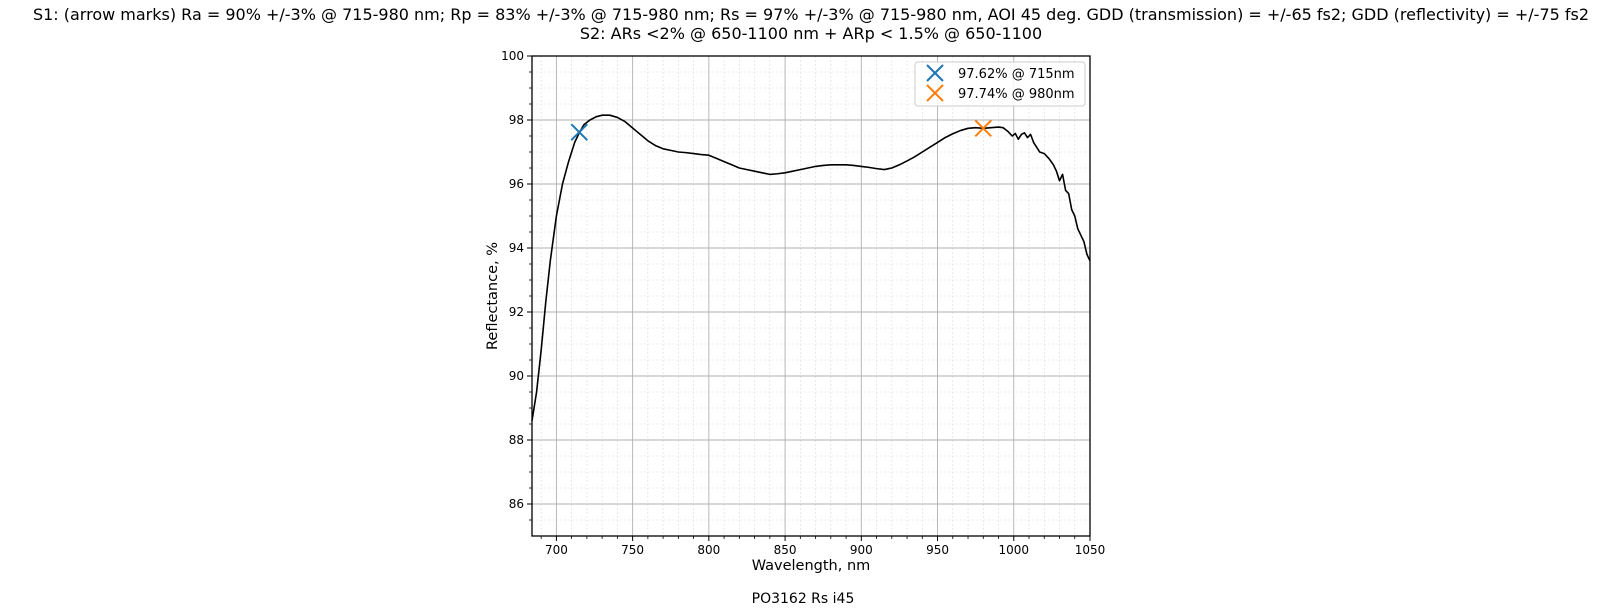 The width and height of the screenshot is (1623, 611). What do you see at coordinates (861, 550) in the screenshot?
I see `x-tick-label: 900` at bounding box center [861, 550].